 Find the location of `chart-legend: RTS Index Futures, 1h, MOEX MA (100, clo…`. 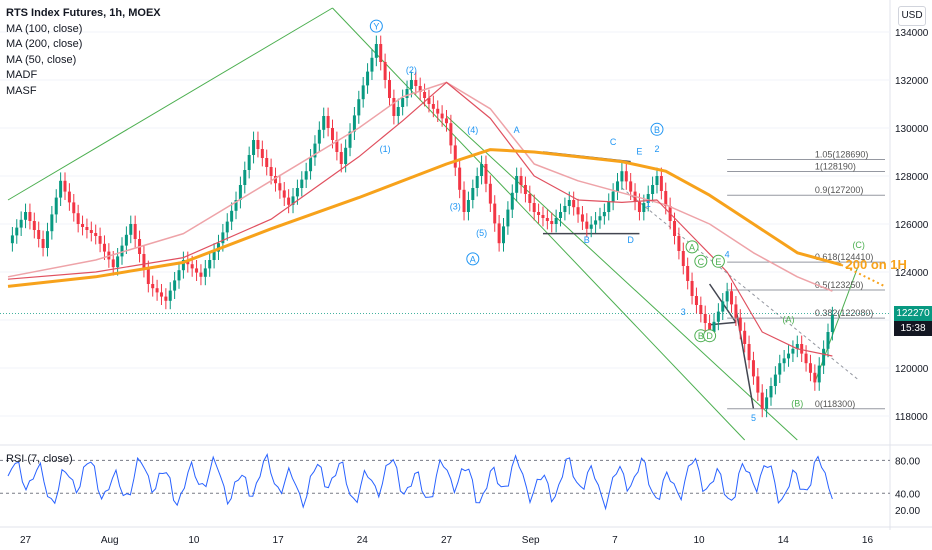

chart-legend: RTS Index Futures, 1h, MOEX MA (100, clo… is located at coordinates (83, 53).